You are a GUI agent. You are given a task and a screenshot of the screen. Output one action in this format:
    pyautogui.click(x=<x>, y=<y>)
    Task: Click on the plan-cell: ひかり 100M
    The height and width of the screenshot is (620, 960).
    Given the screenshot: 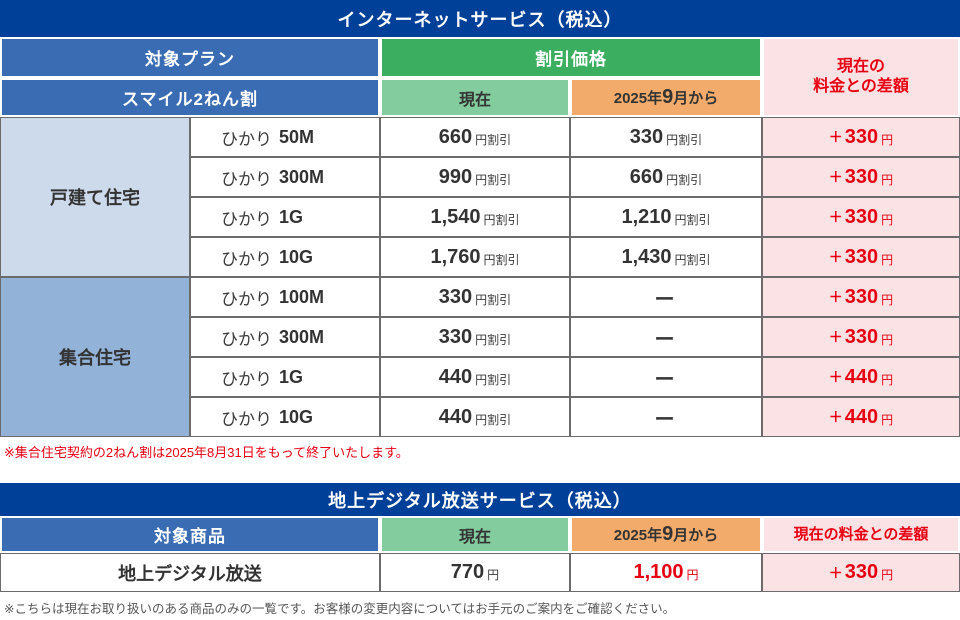 What is the action you would take?
    pyautogui.click(x=285, y=297)
    